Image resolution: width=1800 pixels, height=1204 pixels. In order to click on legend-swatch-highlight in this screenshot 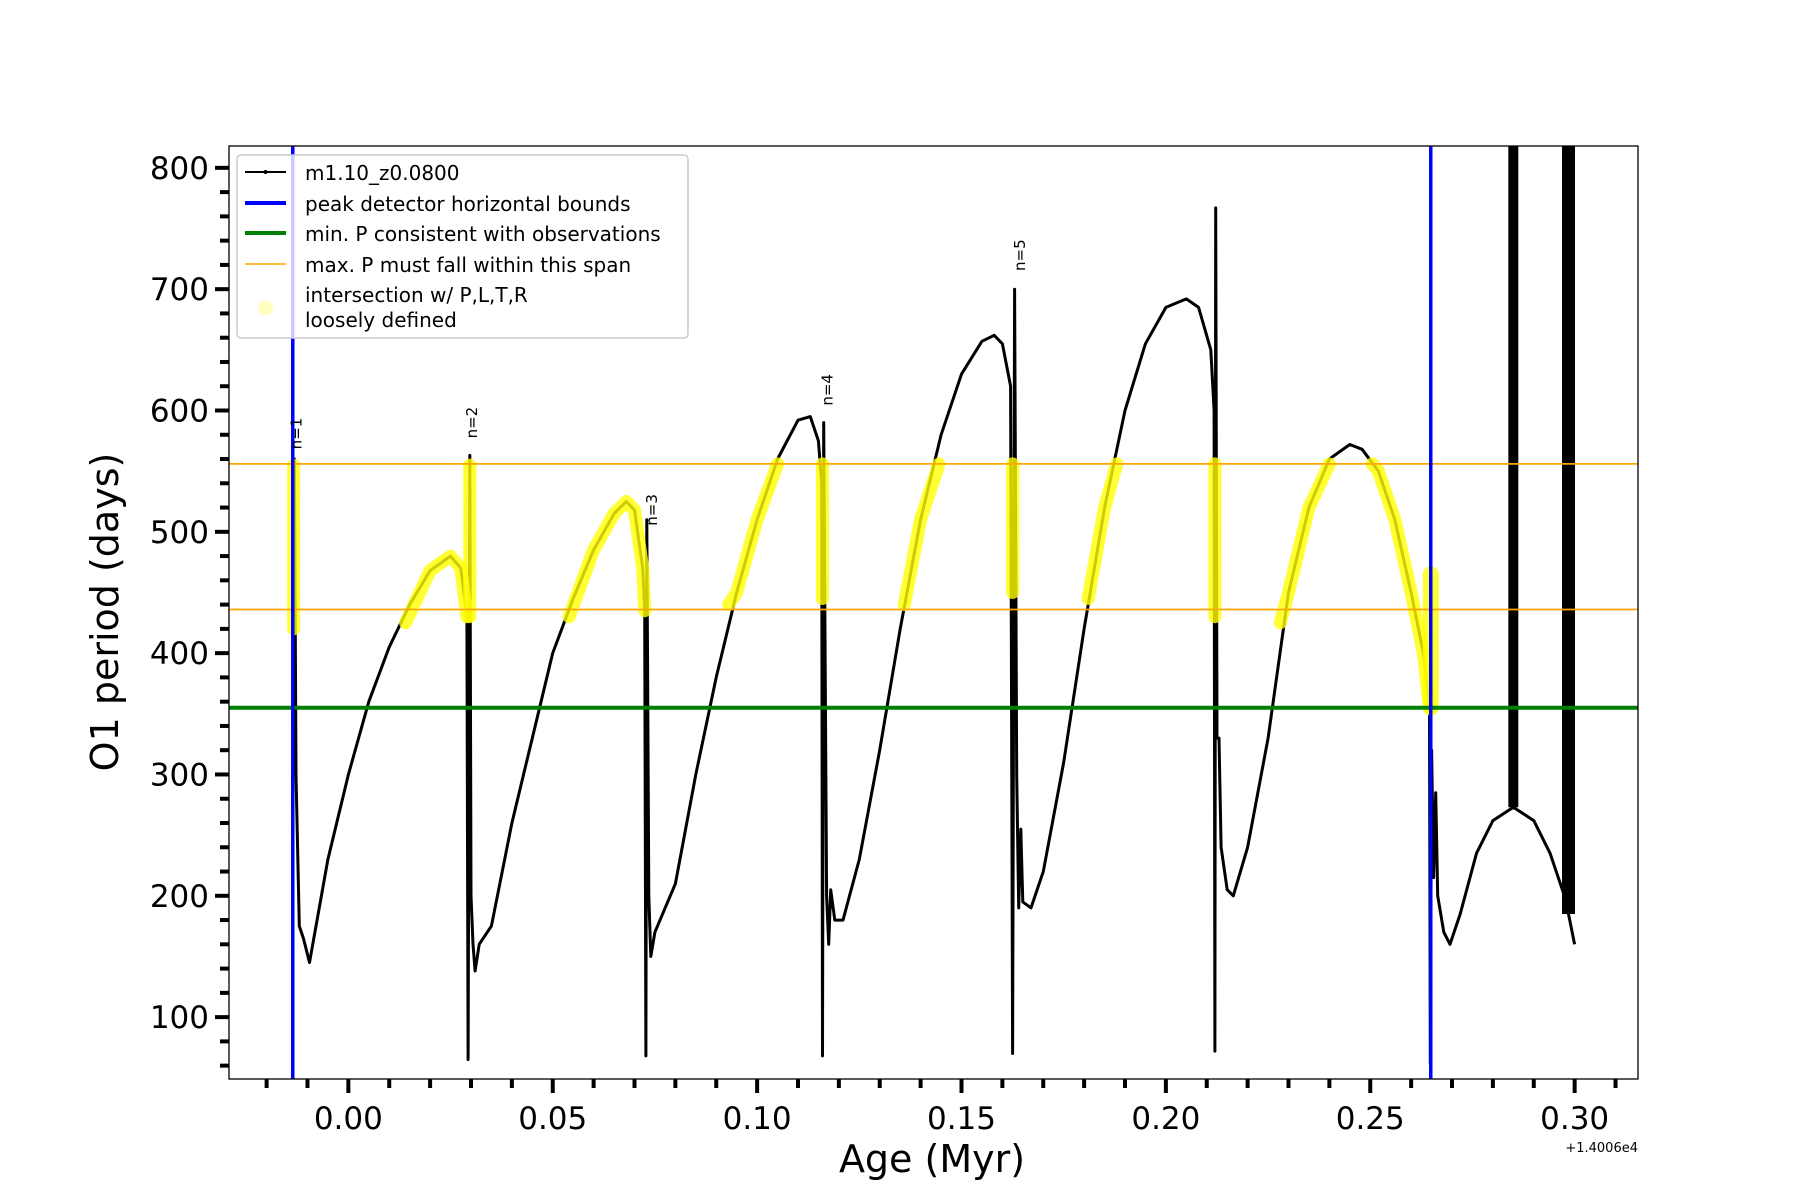, I will do `click(265, 308)`.